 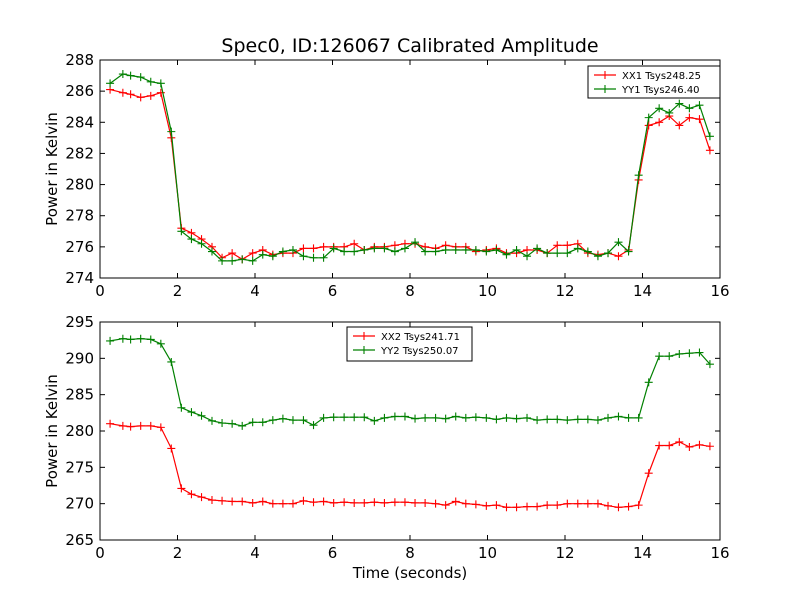 What do you see at coordinates (410, 573) in the screenshot?
I see `x-axis-label: Time (seconds)` at bounding box center [410, 573].